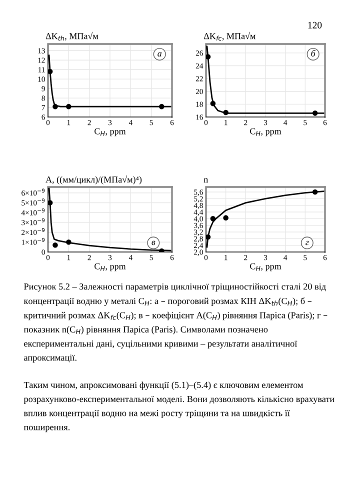 Image resolution: width=339 pixels, height=480 pixels. Describe the element at coordinates (307, 243) in the screenshot. I see `annotation: г` at that location.